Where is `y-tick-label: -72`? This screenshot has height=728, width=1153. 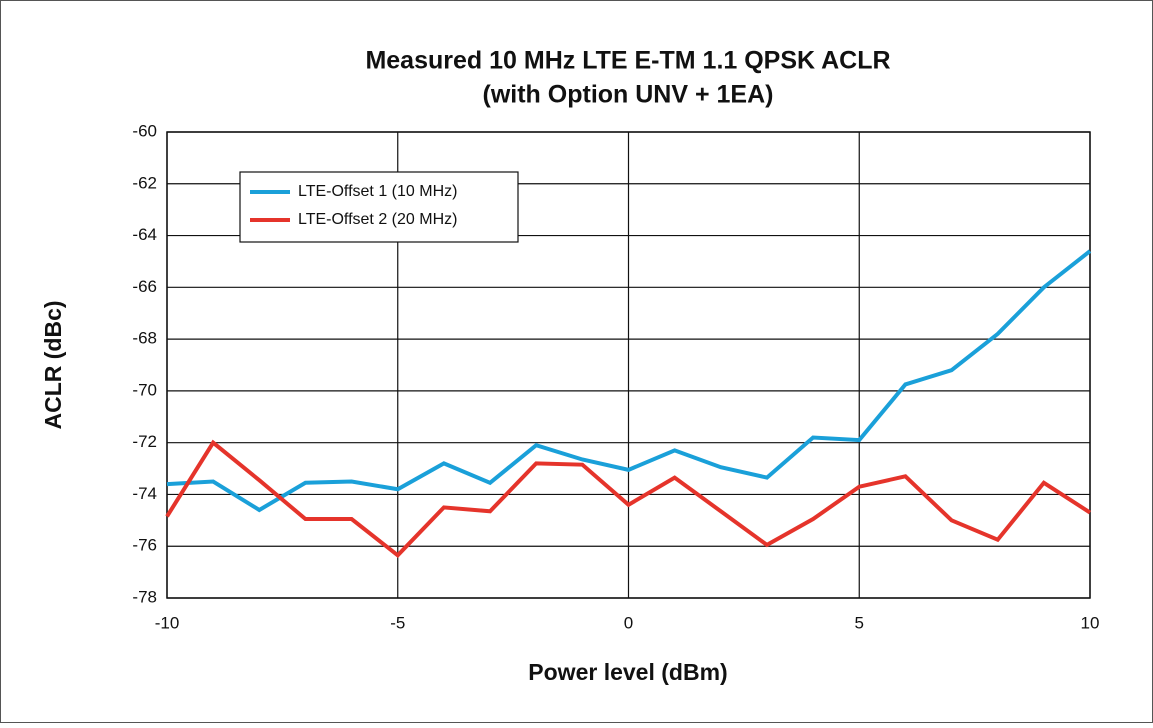
y-tick-label: -72 is located at coordinates (144, 441).